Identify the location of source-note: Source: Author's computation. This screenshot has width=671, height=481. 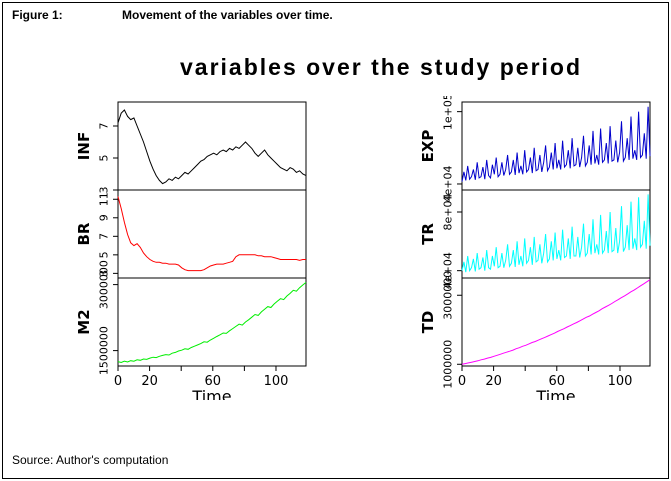
(90, 460).